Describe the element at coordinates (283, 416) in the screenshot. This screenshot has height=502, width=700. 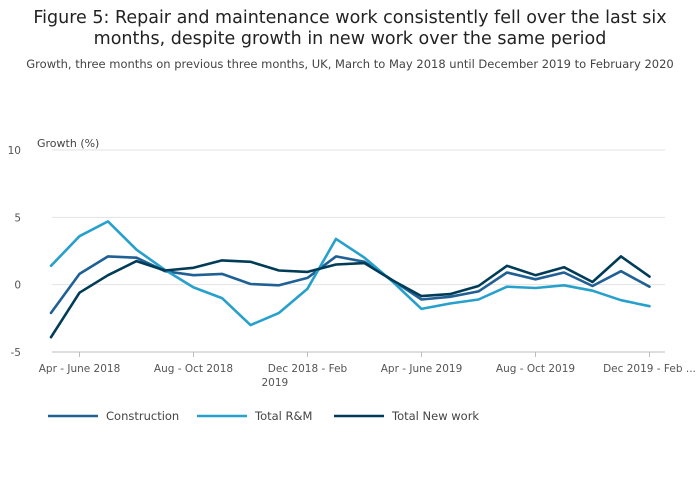
I see `legend-label: Total R&M` at that location.